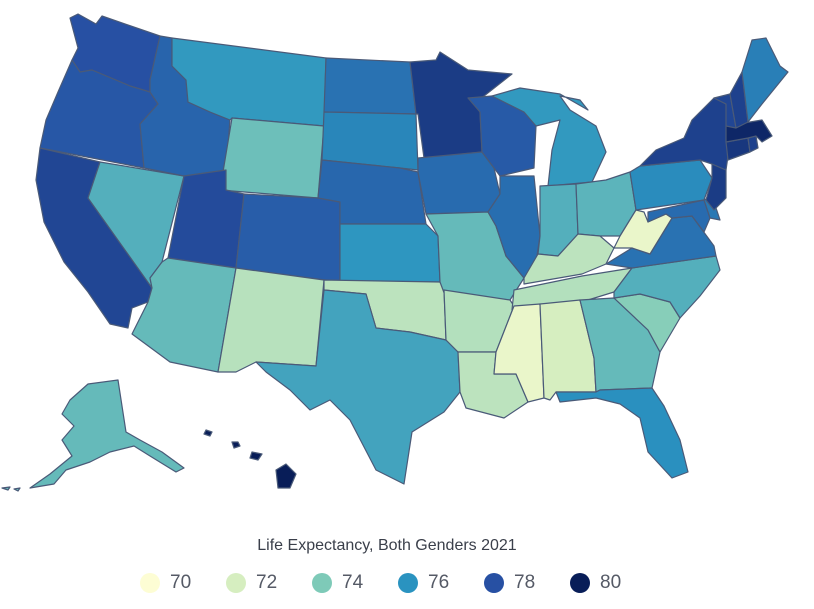 The width and height of the screenshot is (814, 609). Describe the element at coordinates (11, 489) in the screenshot. I see `state-ak-islands` at that location.